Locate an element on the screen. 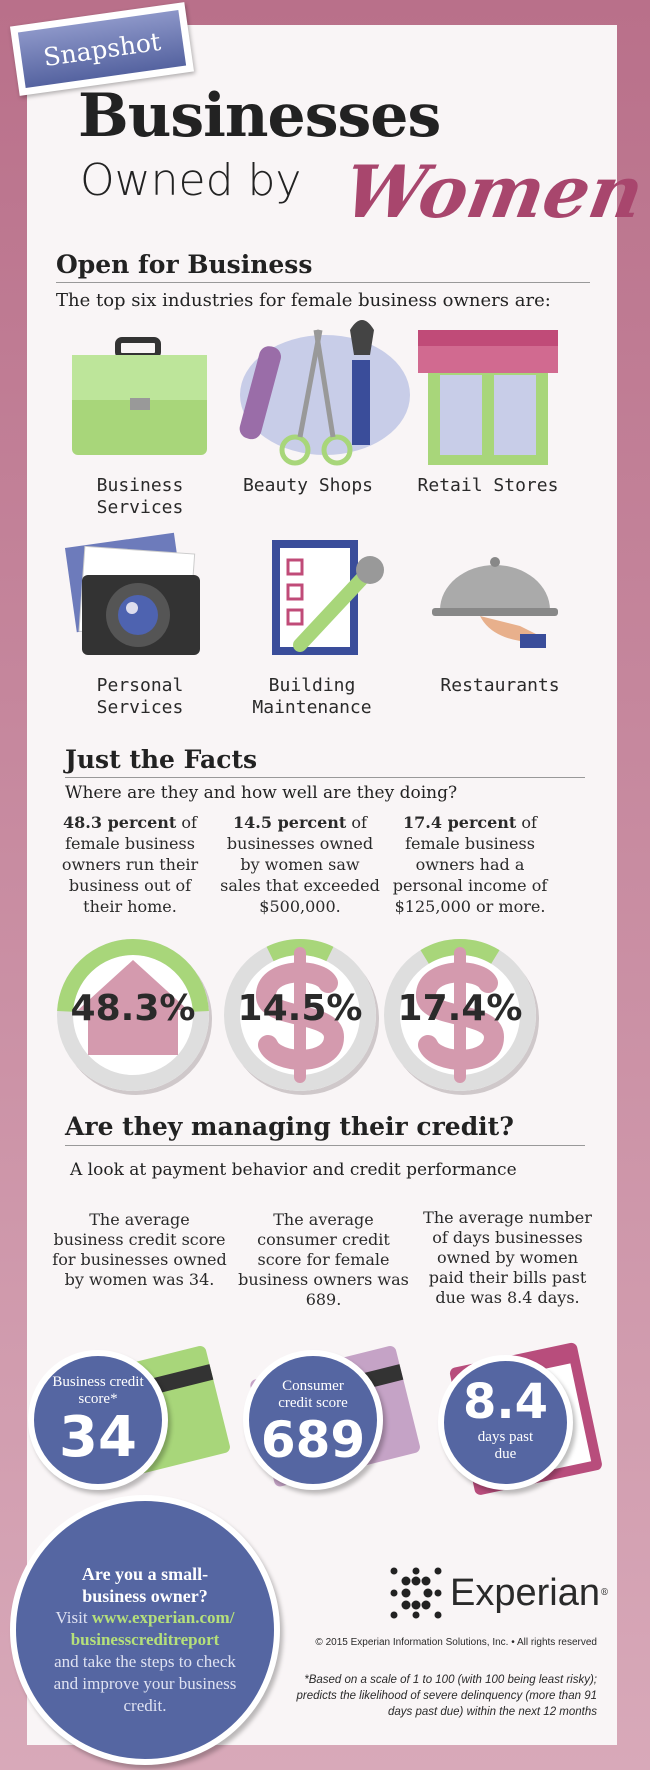 Image resolution: width=650 pixels, height=1770 pixels. fact-donuts is located at coordinates (298, 1017).